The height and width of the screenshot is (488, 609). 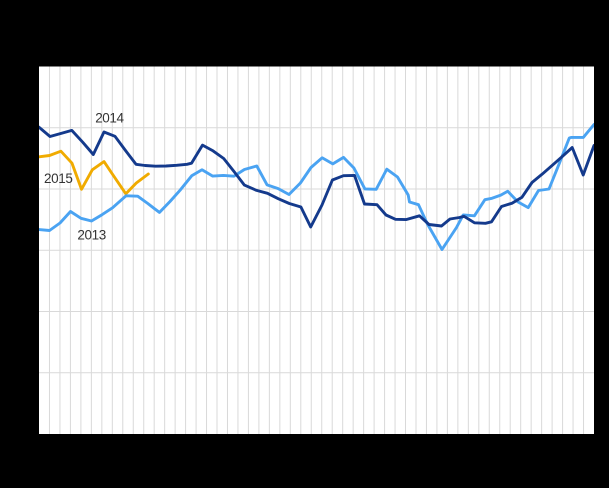 What do you see at coordinates (58, 178) in the screenshot?
I see `svg-text: 2015` at bounding box center [58, 178].